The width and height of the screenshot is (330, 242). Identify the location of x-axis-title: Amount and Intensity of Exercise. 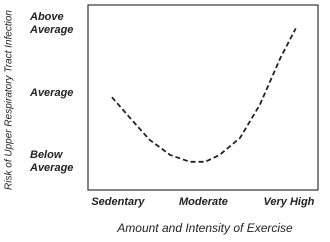
(204, 228).